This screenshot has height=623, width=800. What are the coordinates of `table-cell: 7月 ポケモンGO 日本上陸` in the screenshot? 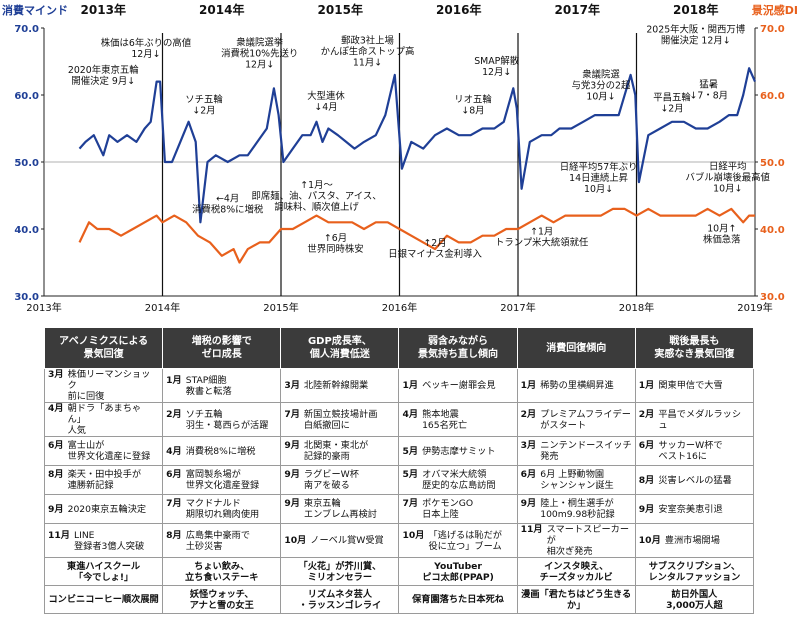 It's located at (458, 509).